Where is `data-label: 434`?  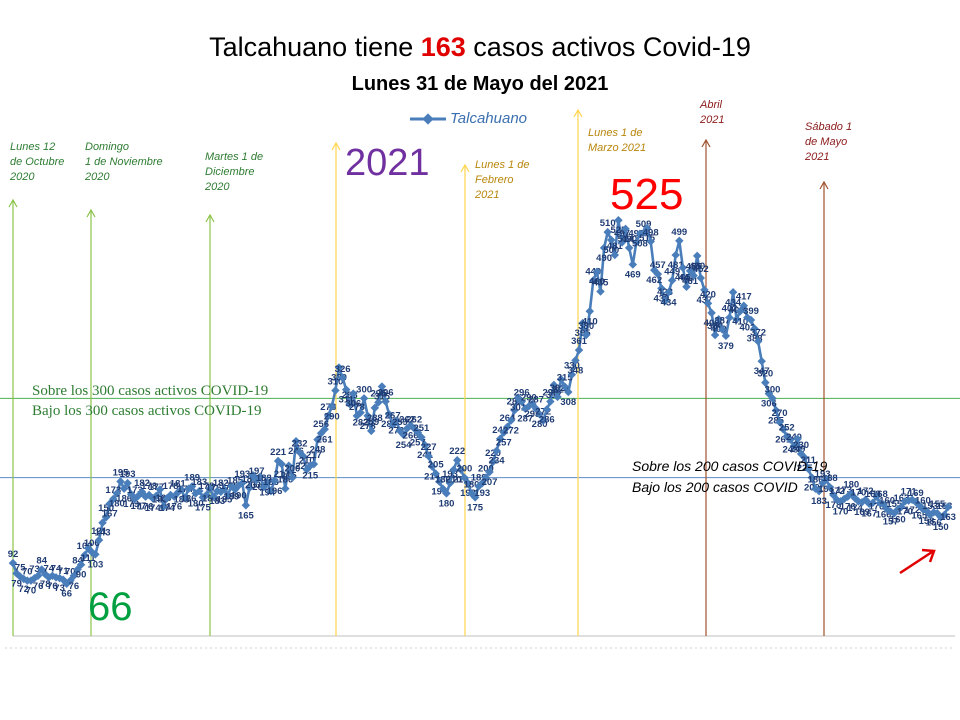
data-label: 434 is located at coordinates (733, 302).